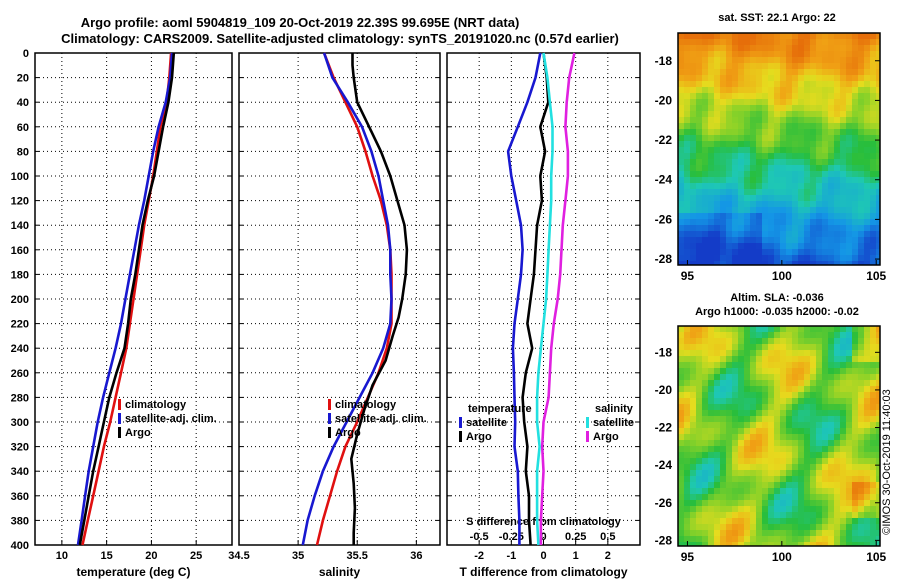 The image size is (900, 580). What do you see at coordinates (511, 556) in the screenshot?
I see `x-tick-label: -1` at bounding box center [511, 556].